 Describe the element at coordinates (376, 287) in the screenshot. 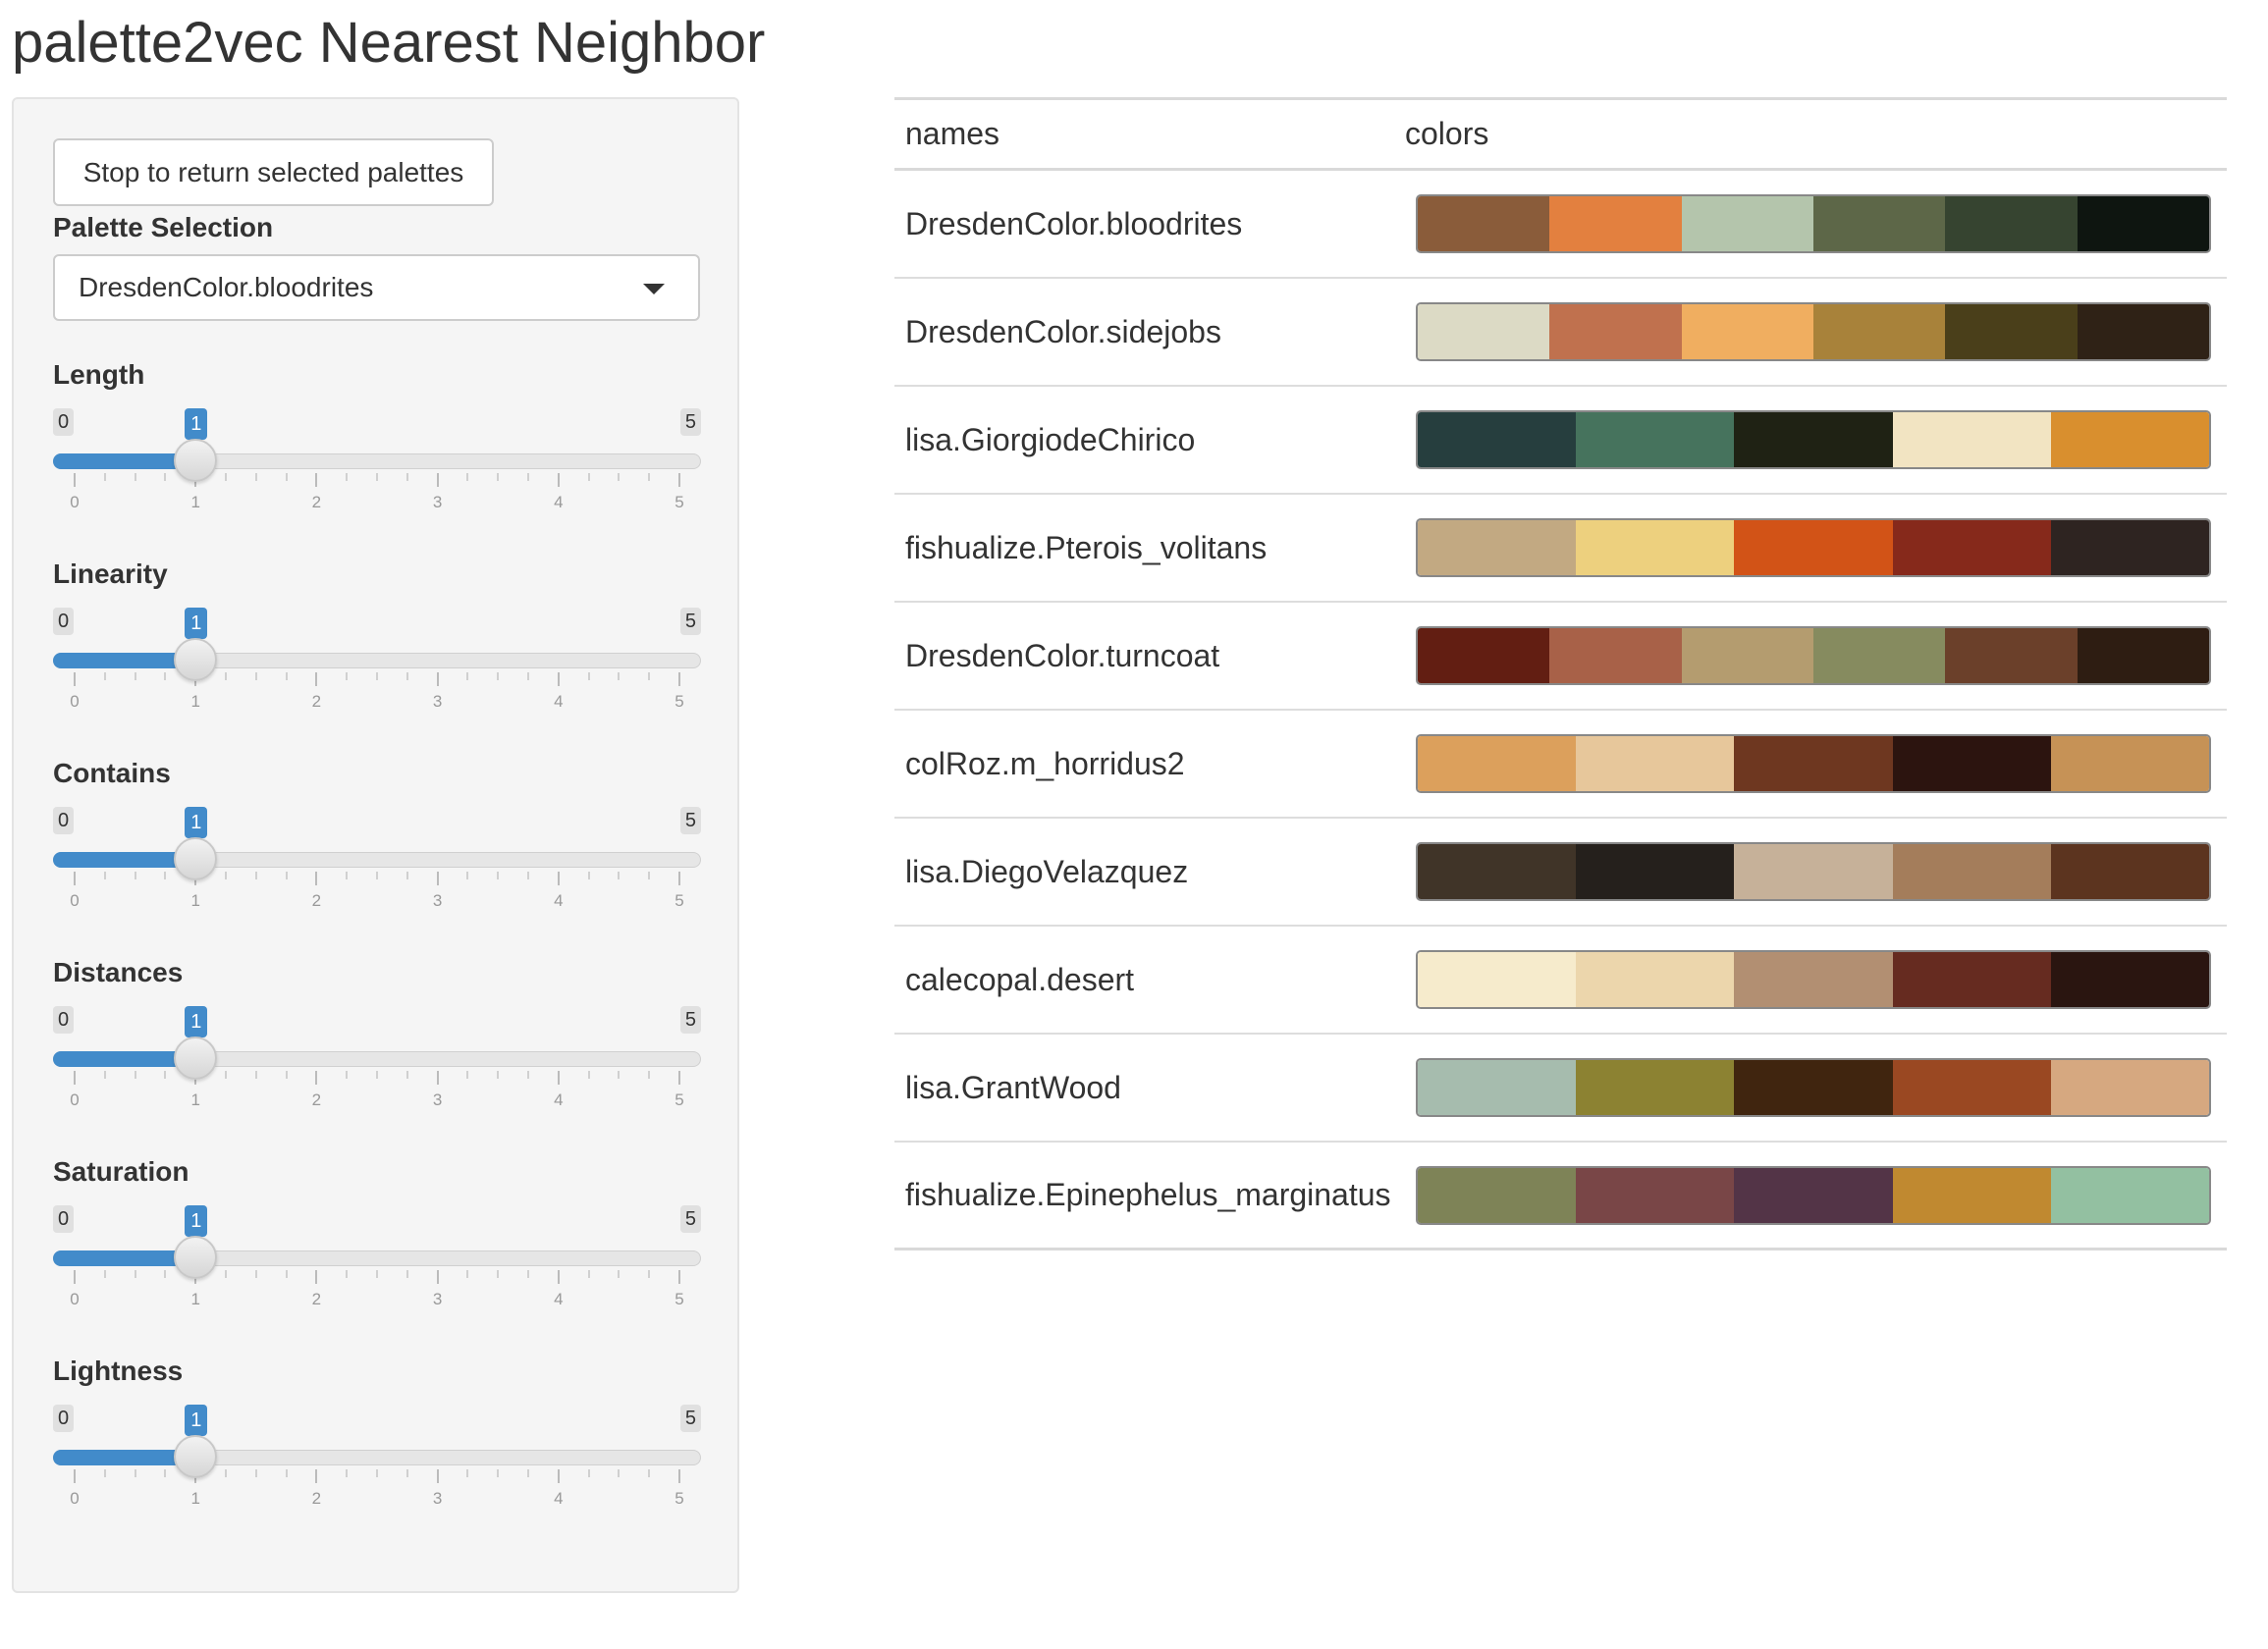

I see `palette-select: DresdenColor.bloodrites` at that location.